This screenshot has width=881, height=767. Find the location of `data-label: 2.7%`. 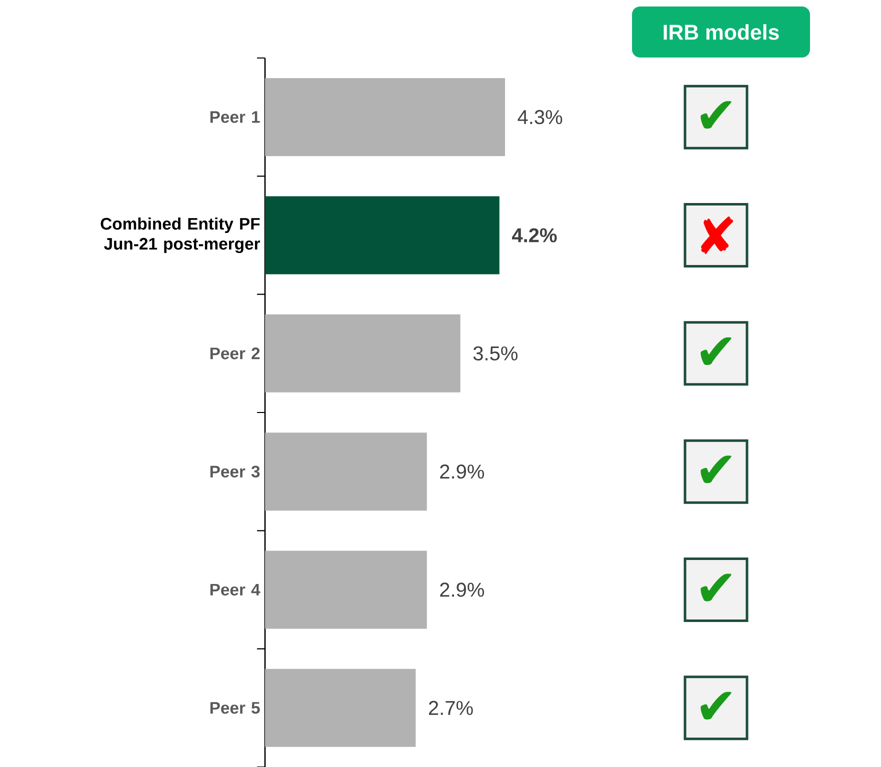

data-label: 2.7% is located at coordinates (450, 707).